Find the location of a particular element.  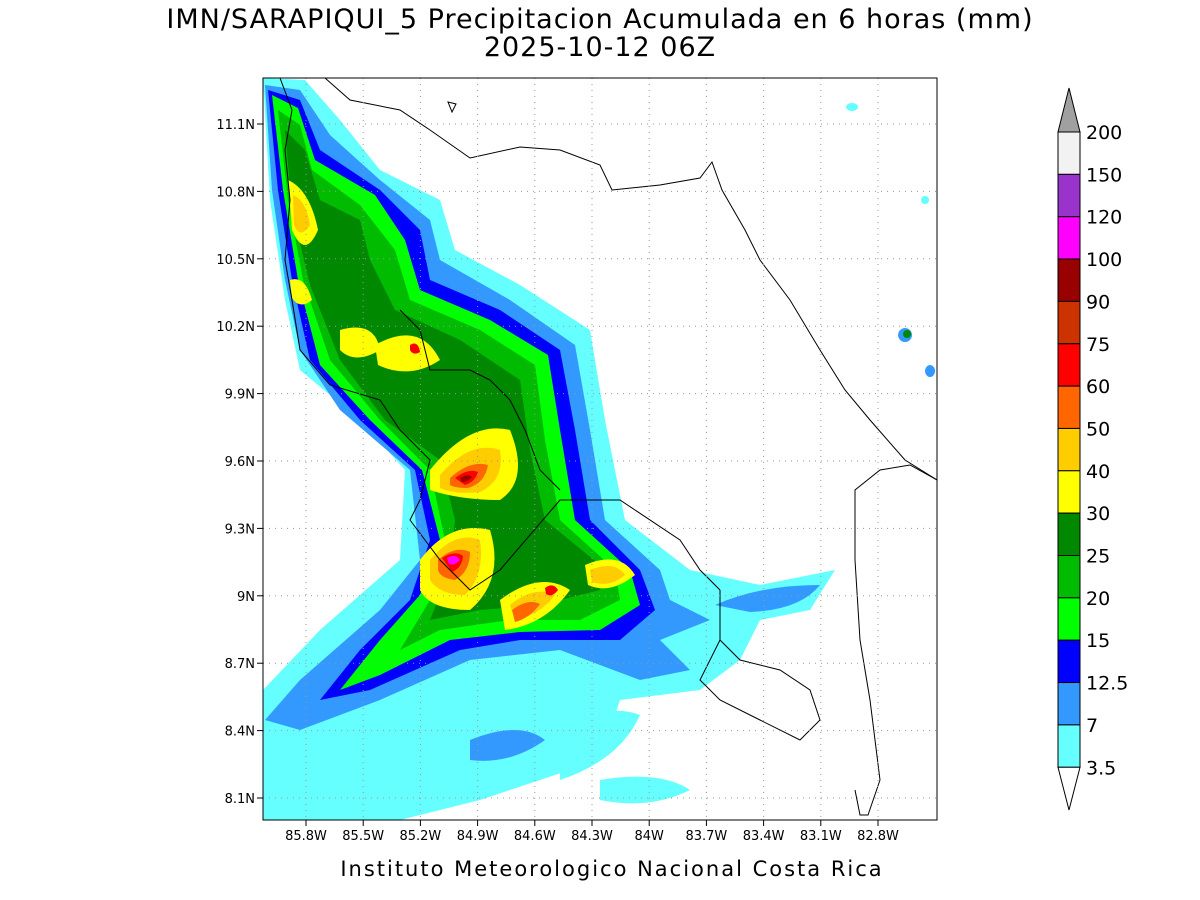

colorbar-label: 15 is located at coordinates (1098, 641).